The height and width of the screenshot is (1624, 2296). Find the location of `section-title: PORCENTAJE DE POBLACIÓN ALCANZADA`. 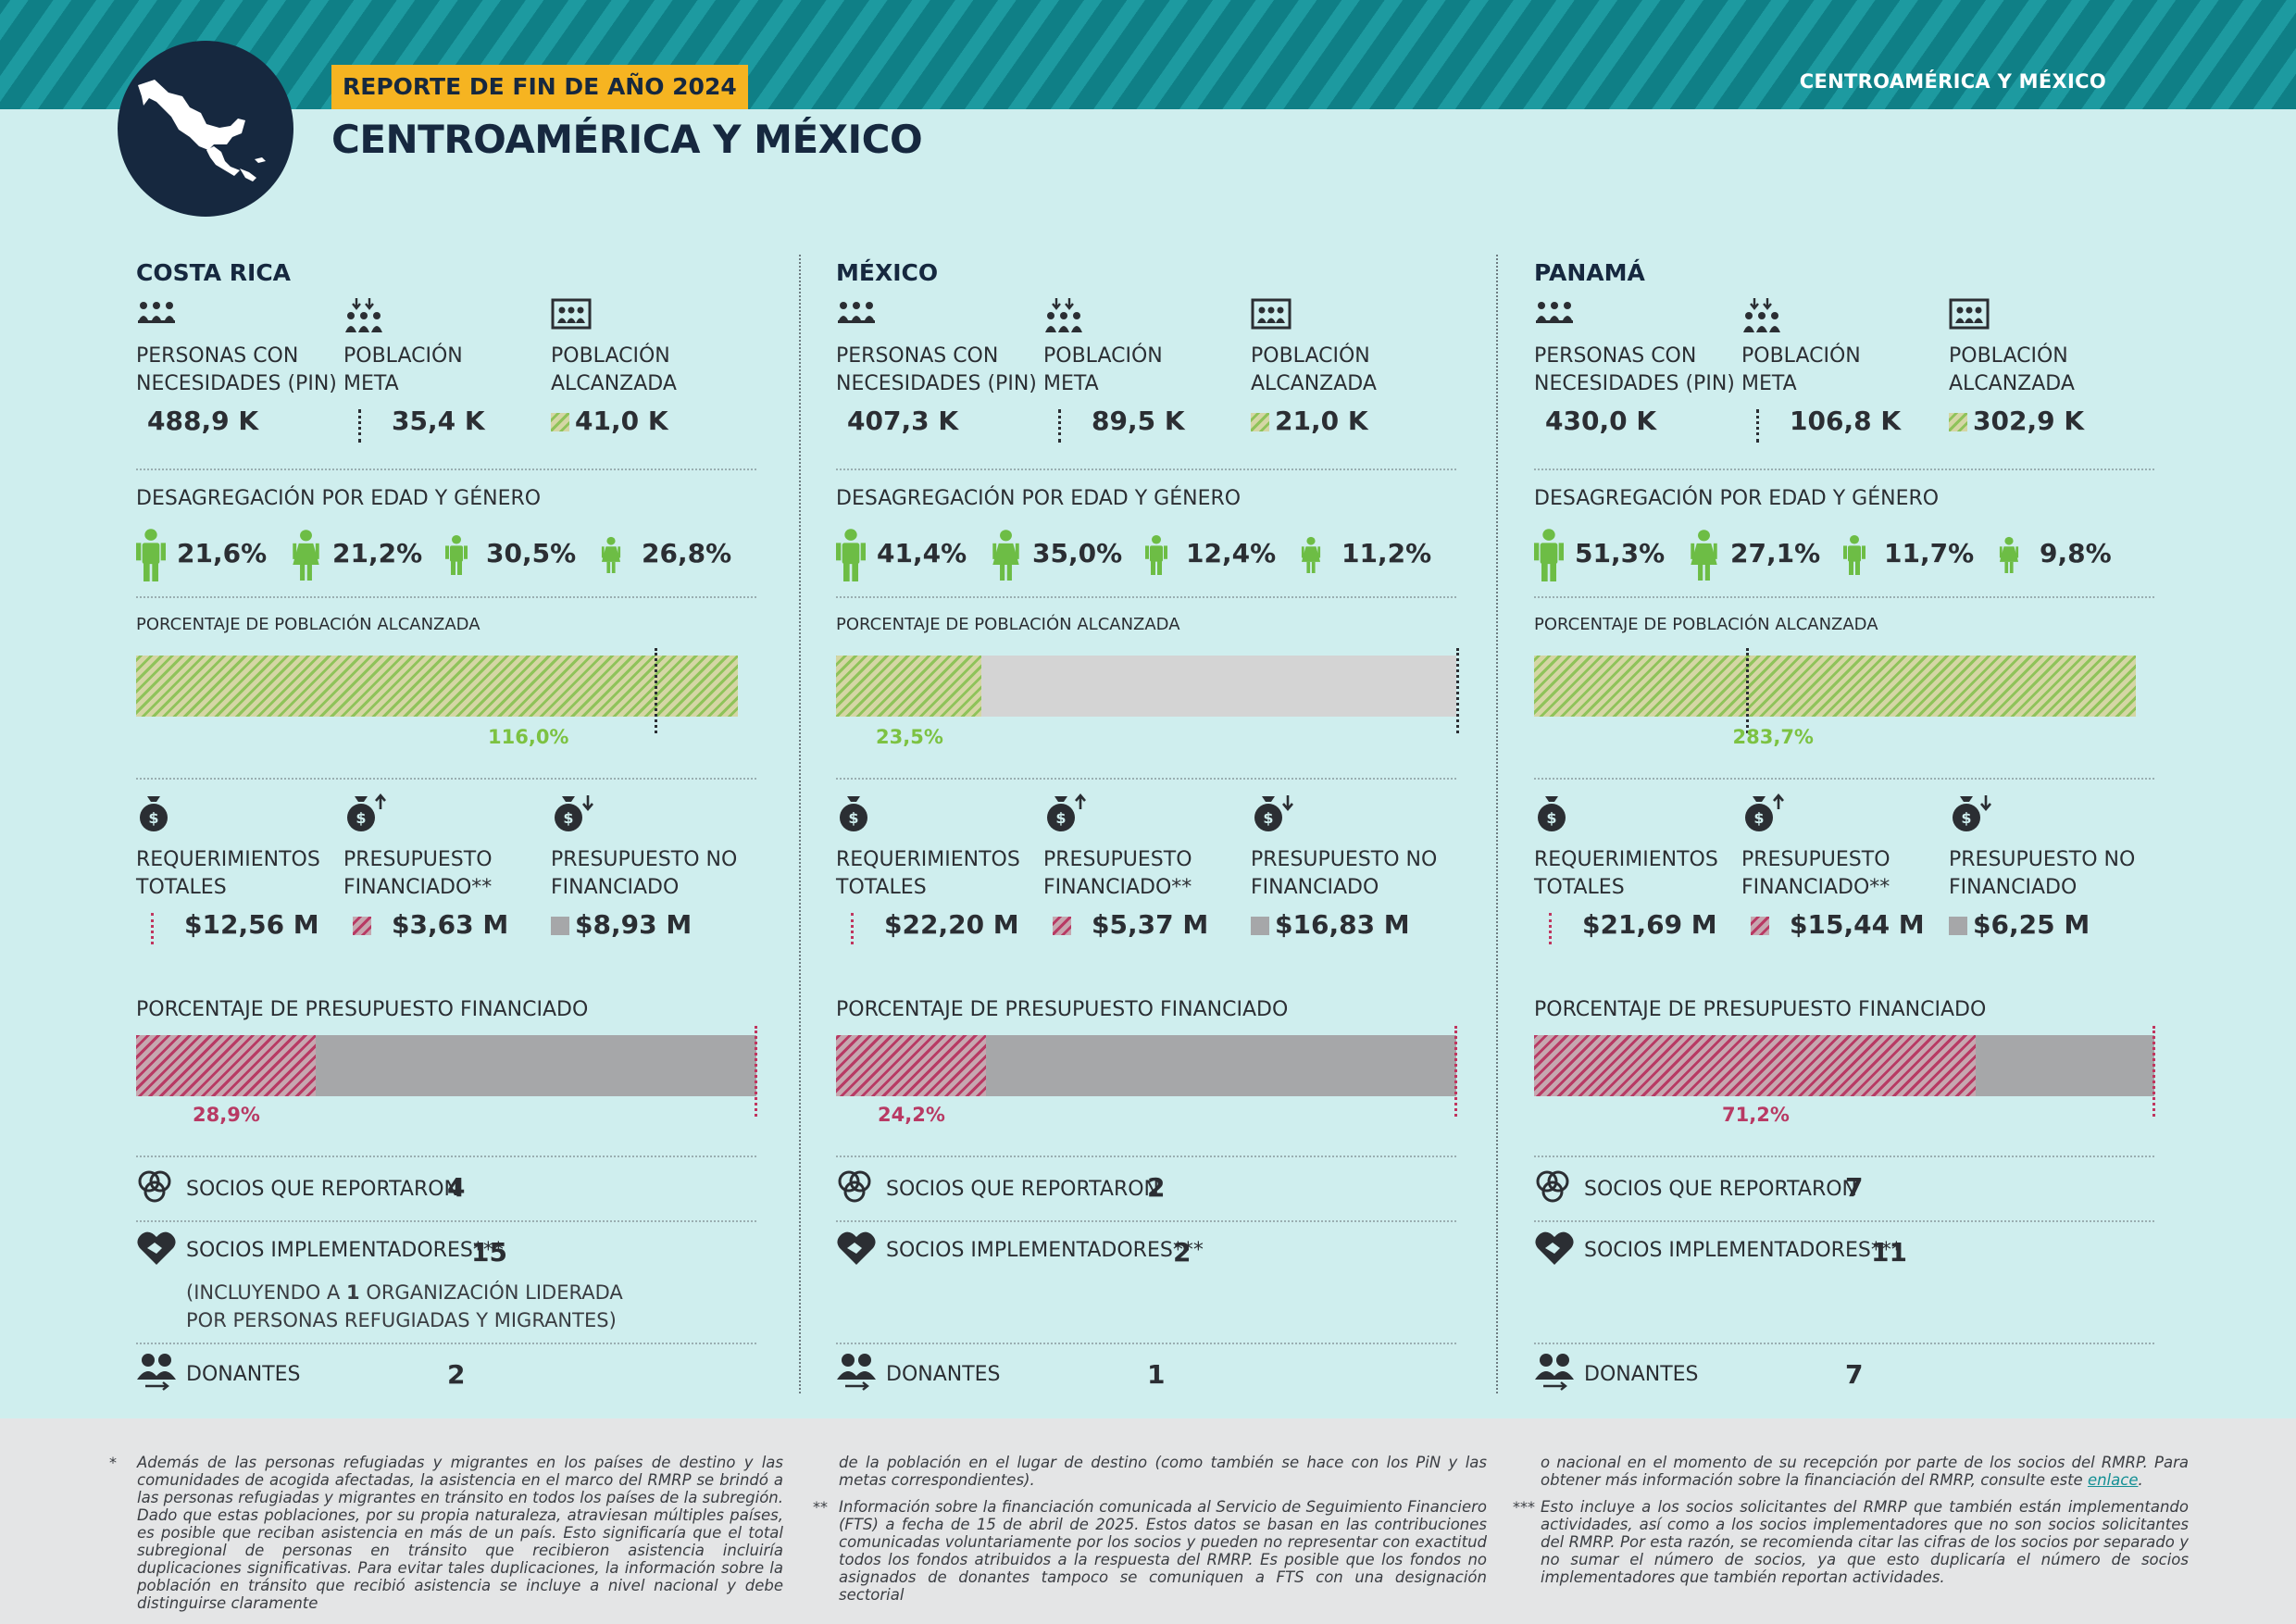

section-title: PORCENTAJE DE POBLACIÓN ALCANZADA is located at coordinates (1008, 624).